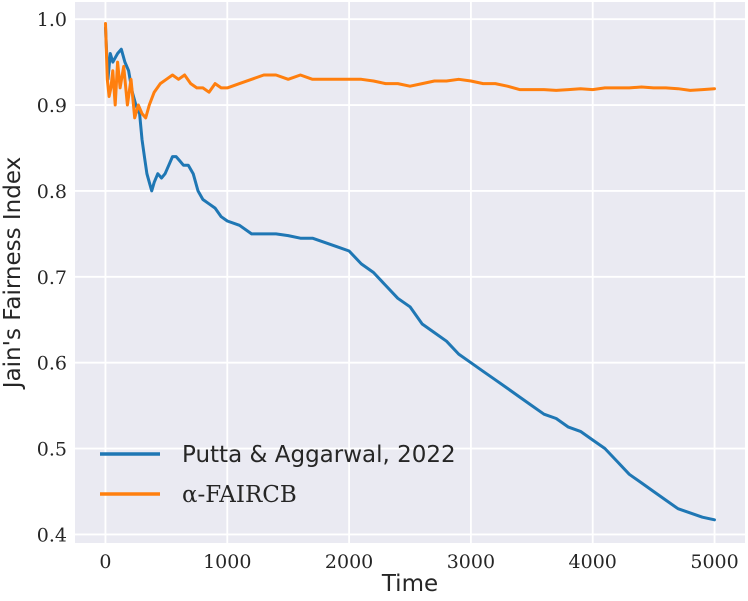 This screenshot has height=601, width=748. I want to click on y-tick-label: 1.0, so click(52, 20).